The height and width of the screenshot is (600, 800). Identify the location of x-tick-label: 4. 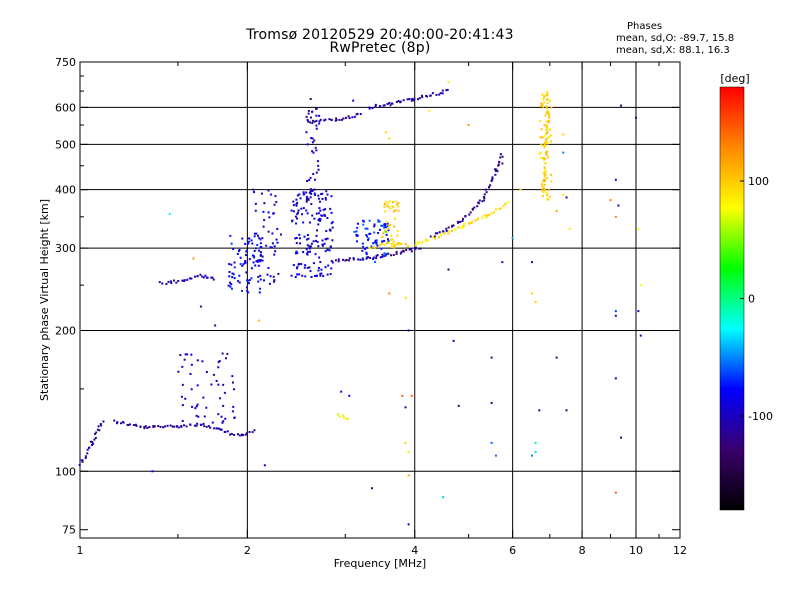
(414, 550).